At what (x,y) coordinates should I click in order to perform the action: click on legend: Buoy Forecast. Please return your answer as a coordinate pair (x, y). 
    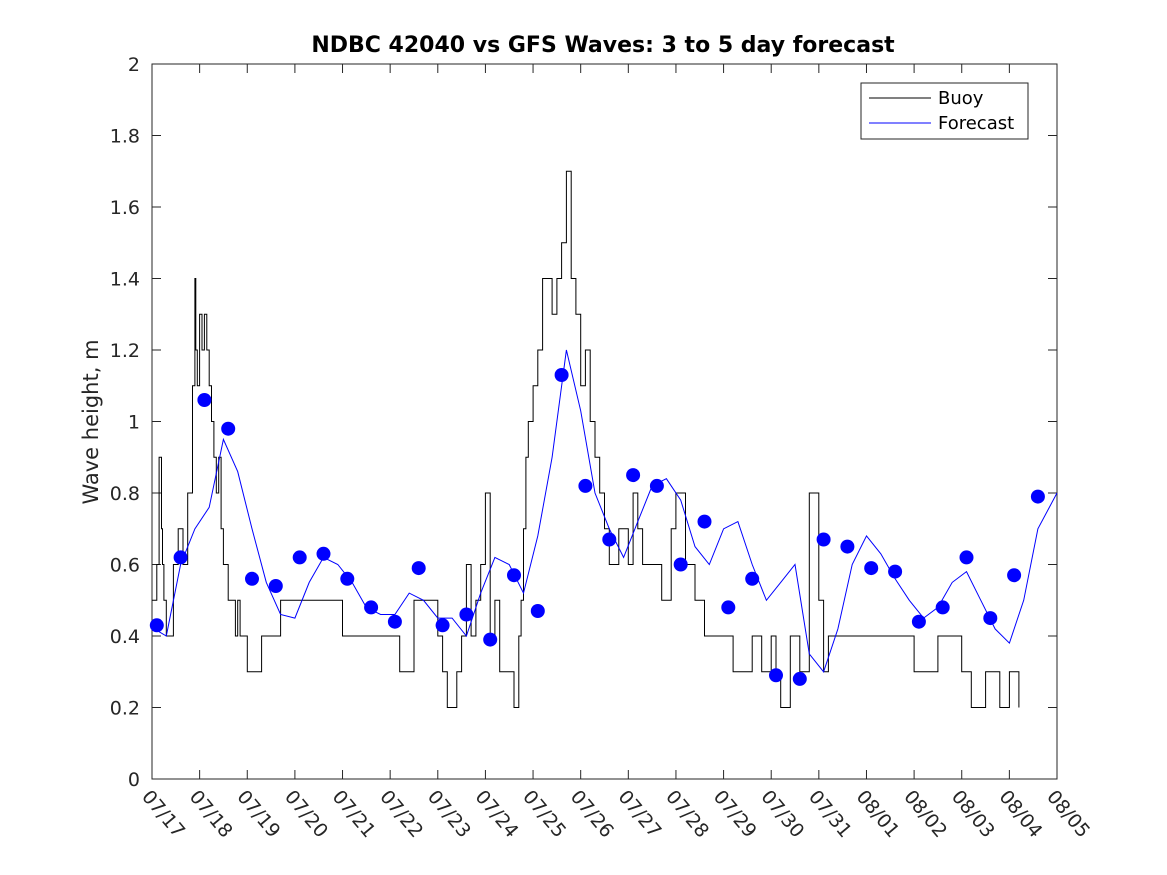
    Looking at the image, I should click on (944, 111).